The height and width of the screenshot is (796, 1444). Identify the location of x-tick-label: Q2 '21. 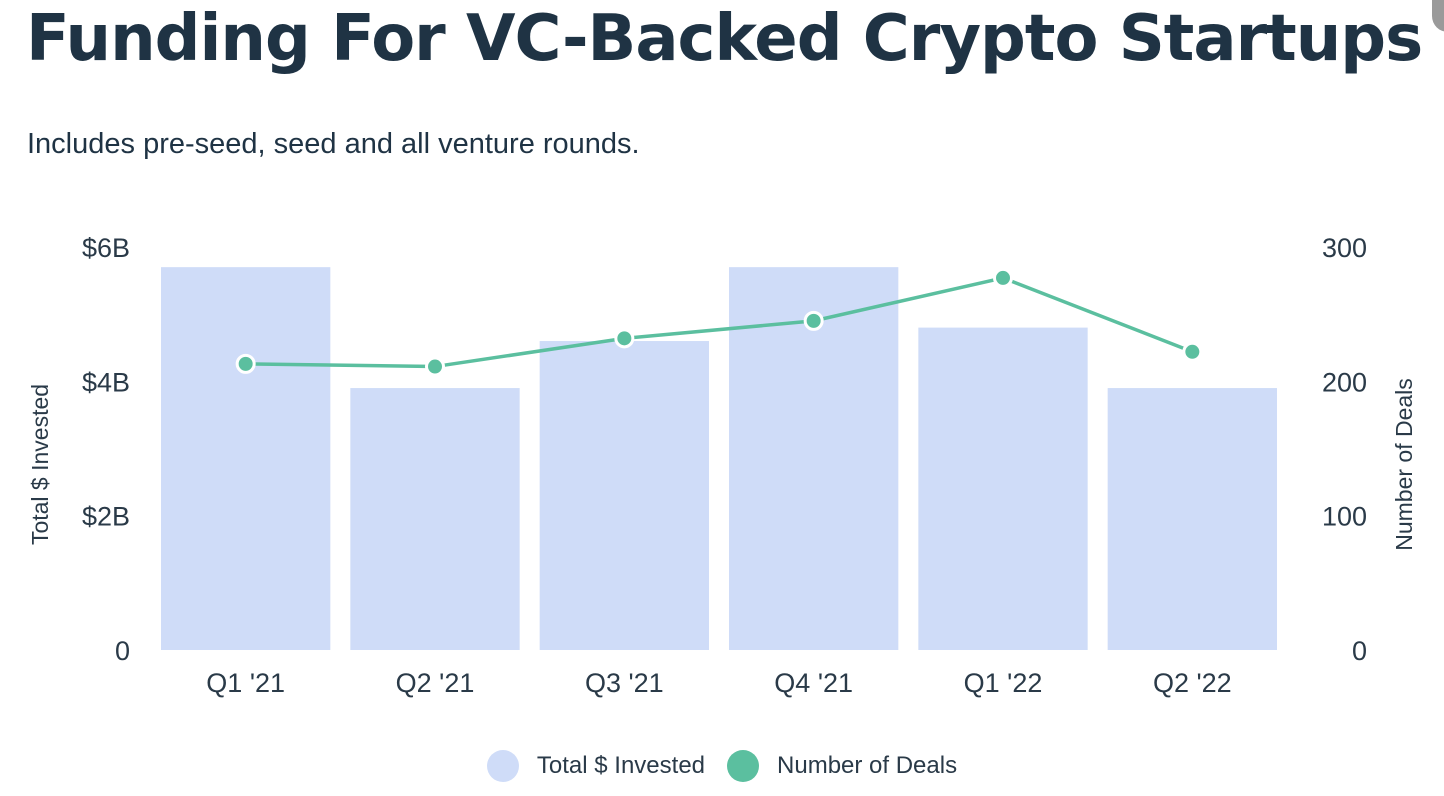
(435, 683).